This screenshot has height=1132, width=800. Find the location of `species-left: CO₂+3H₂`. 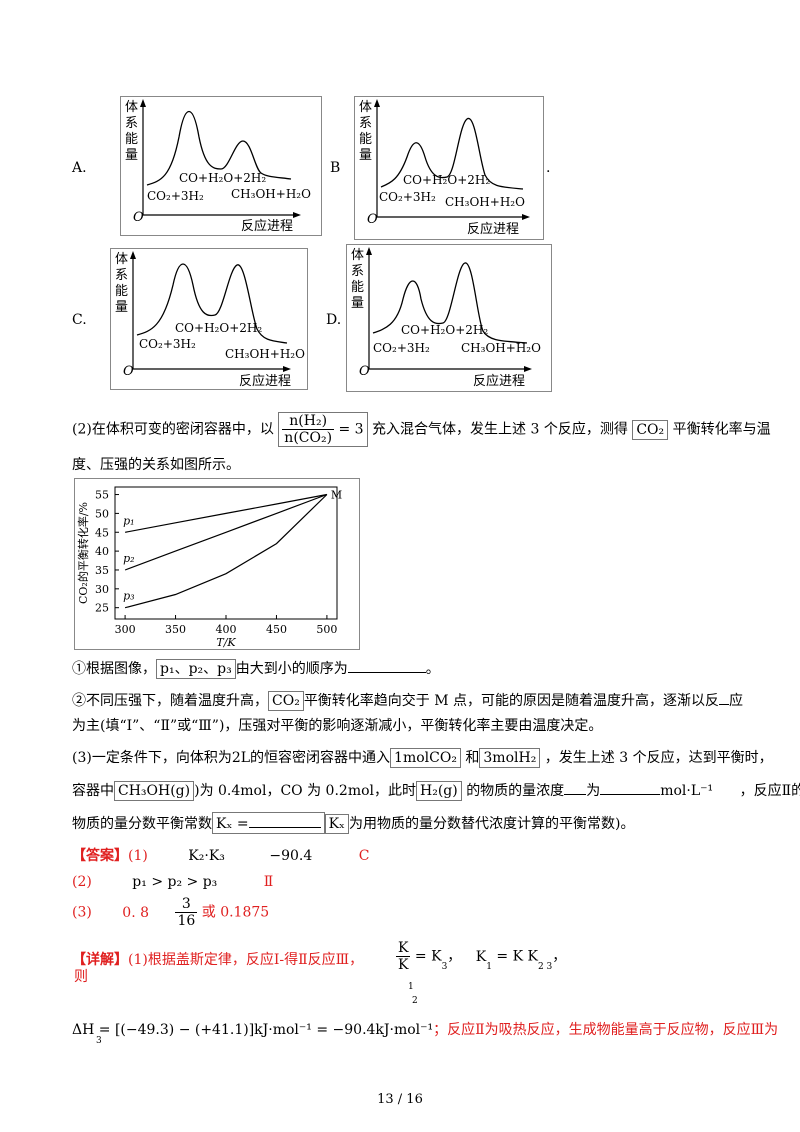

species-left: CO₂+3H₂ is located at coordinates (175, 196).